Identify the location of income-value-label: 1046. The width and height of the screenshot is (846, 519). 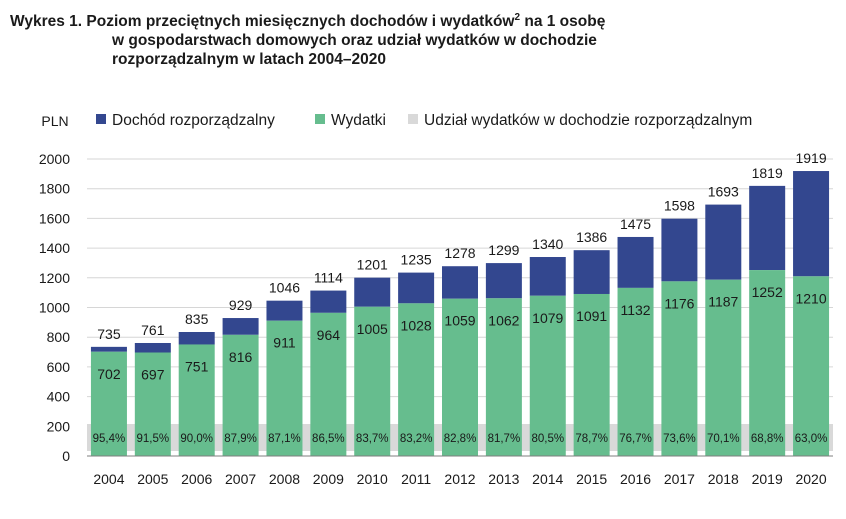
(284, 288).